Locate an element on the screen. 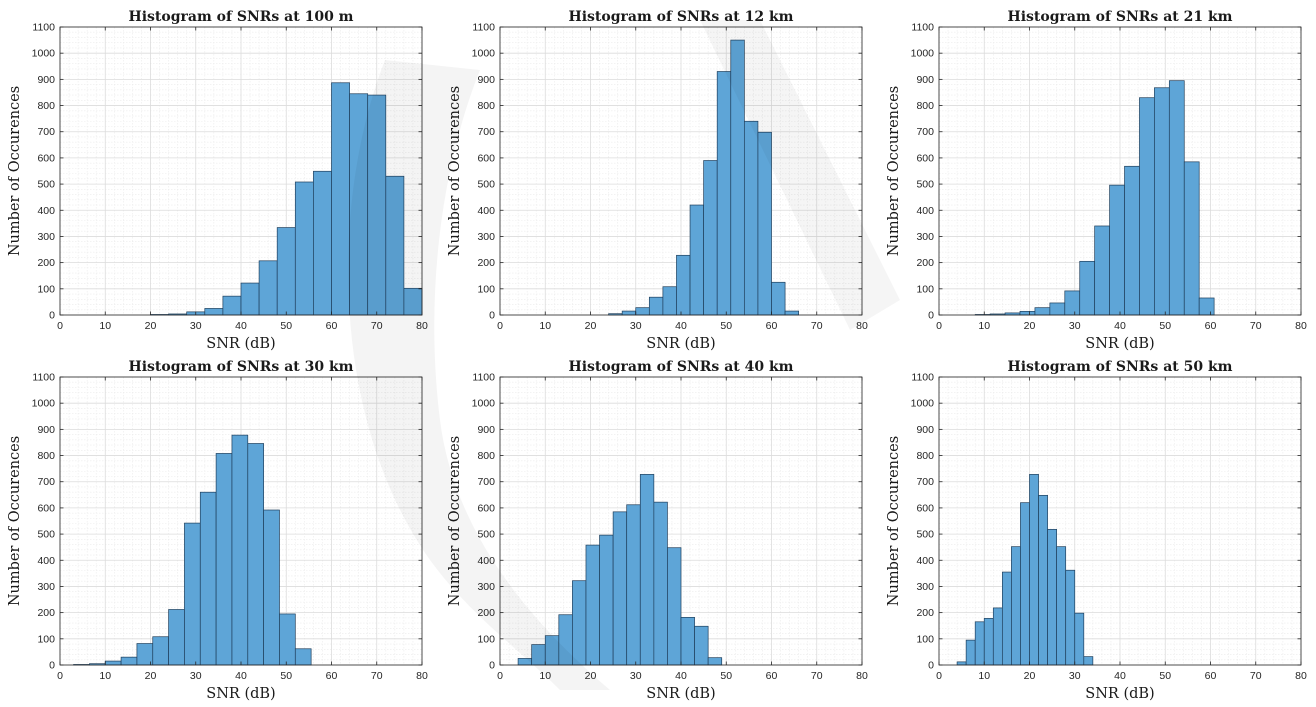 The width and height of the screenshot is (1316, 707). x-tick-label: 30 is located at coordinates (636, 326).